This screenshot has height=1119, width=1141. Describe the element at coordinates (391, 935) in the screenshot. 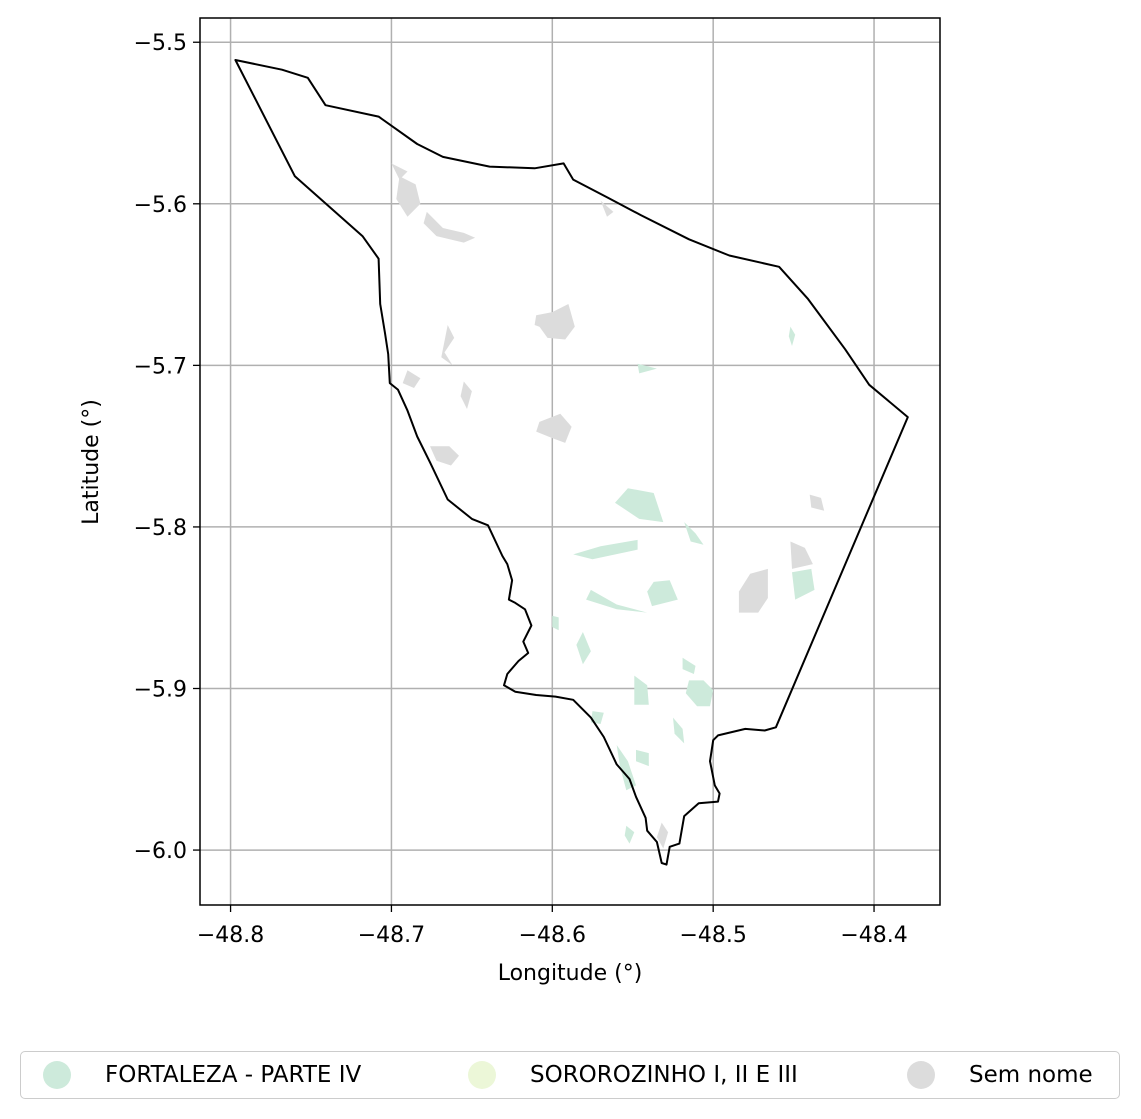

I see `x-tick-label: −48.7` at that location.